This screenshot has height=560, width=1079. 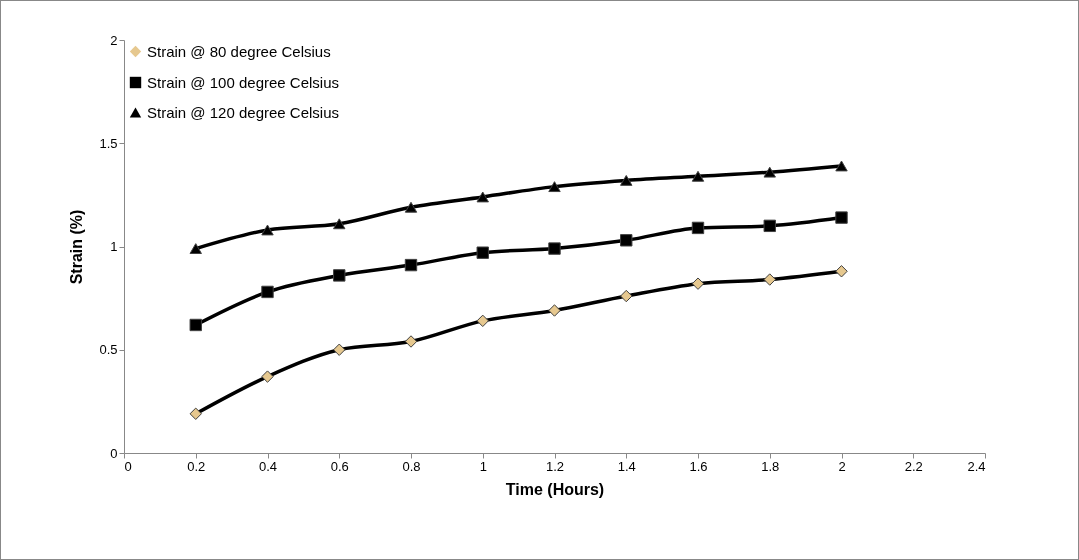 I want to click on legend-label: Strain @ 100 degree Celsius, so click(x=243, y=82).